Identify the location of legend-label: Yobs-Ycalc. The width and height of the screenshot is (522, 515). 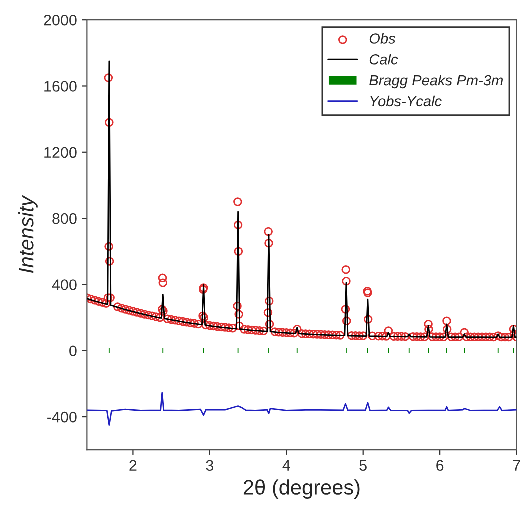
(406, 101).